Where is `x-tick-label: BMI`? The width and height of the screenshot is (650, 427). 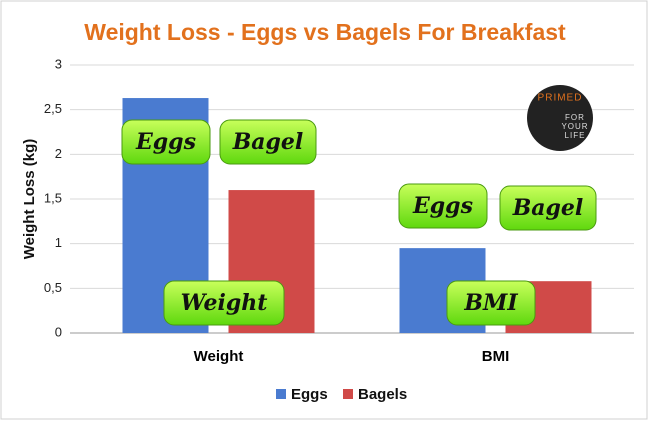
x-tick-label: BMI is located at coordinates (496, 356).